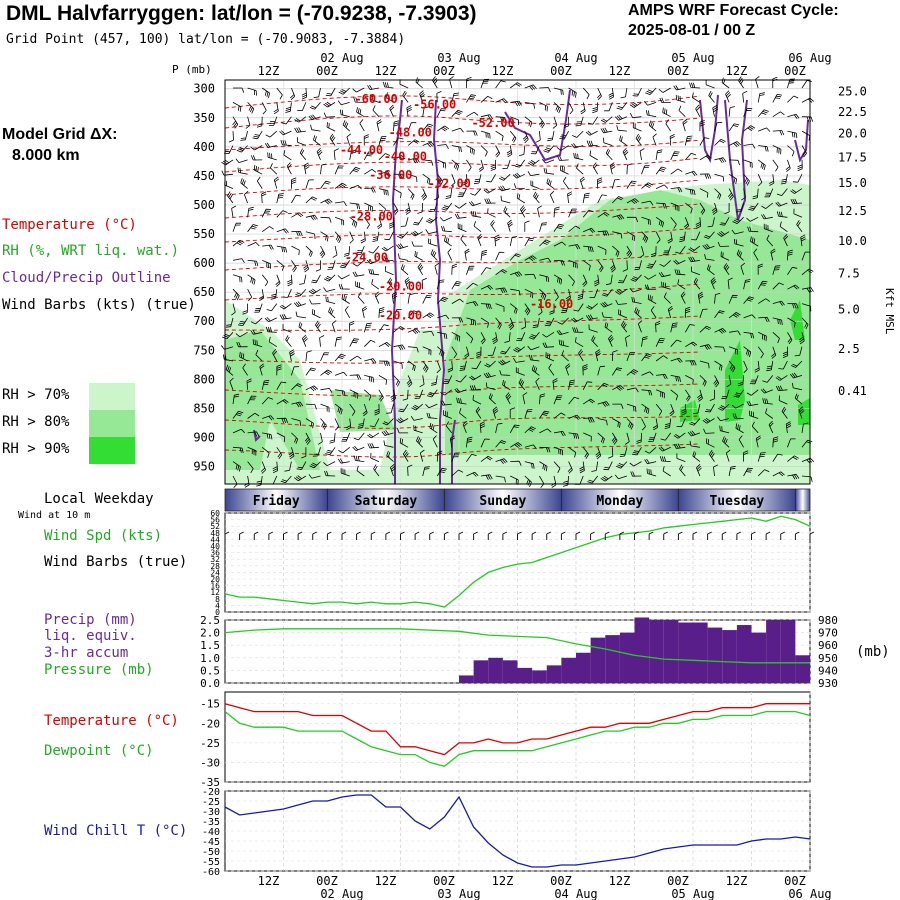  Describe the element at coordinates (327, 71) in the screenshot. I see `top-hour-label: 00Z` at that location.